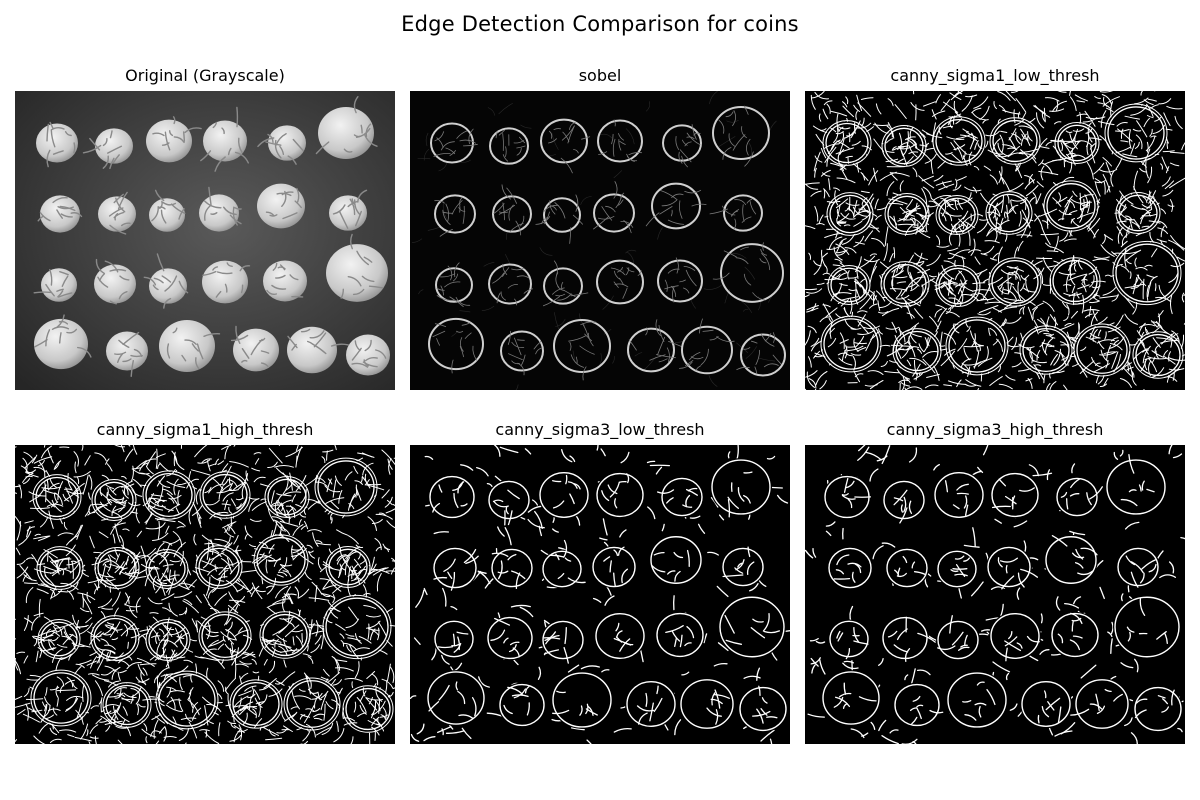 This screenshot has height=800, width=1200. Describe the element at coordinates (205, 594) in the screenshot. I see `panel-image-canny-sigma1-high` at that location.